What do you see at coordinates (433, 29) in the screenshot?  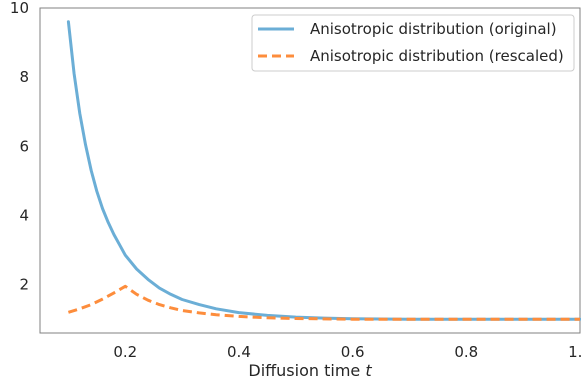 I see `legend-label-original: Anisotropic distribution (original)` at bounding box center [433, 29].